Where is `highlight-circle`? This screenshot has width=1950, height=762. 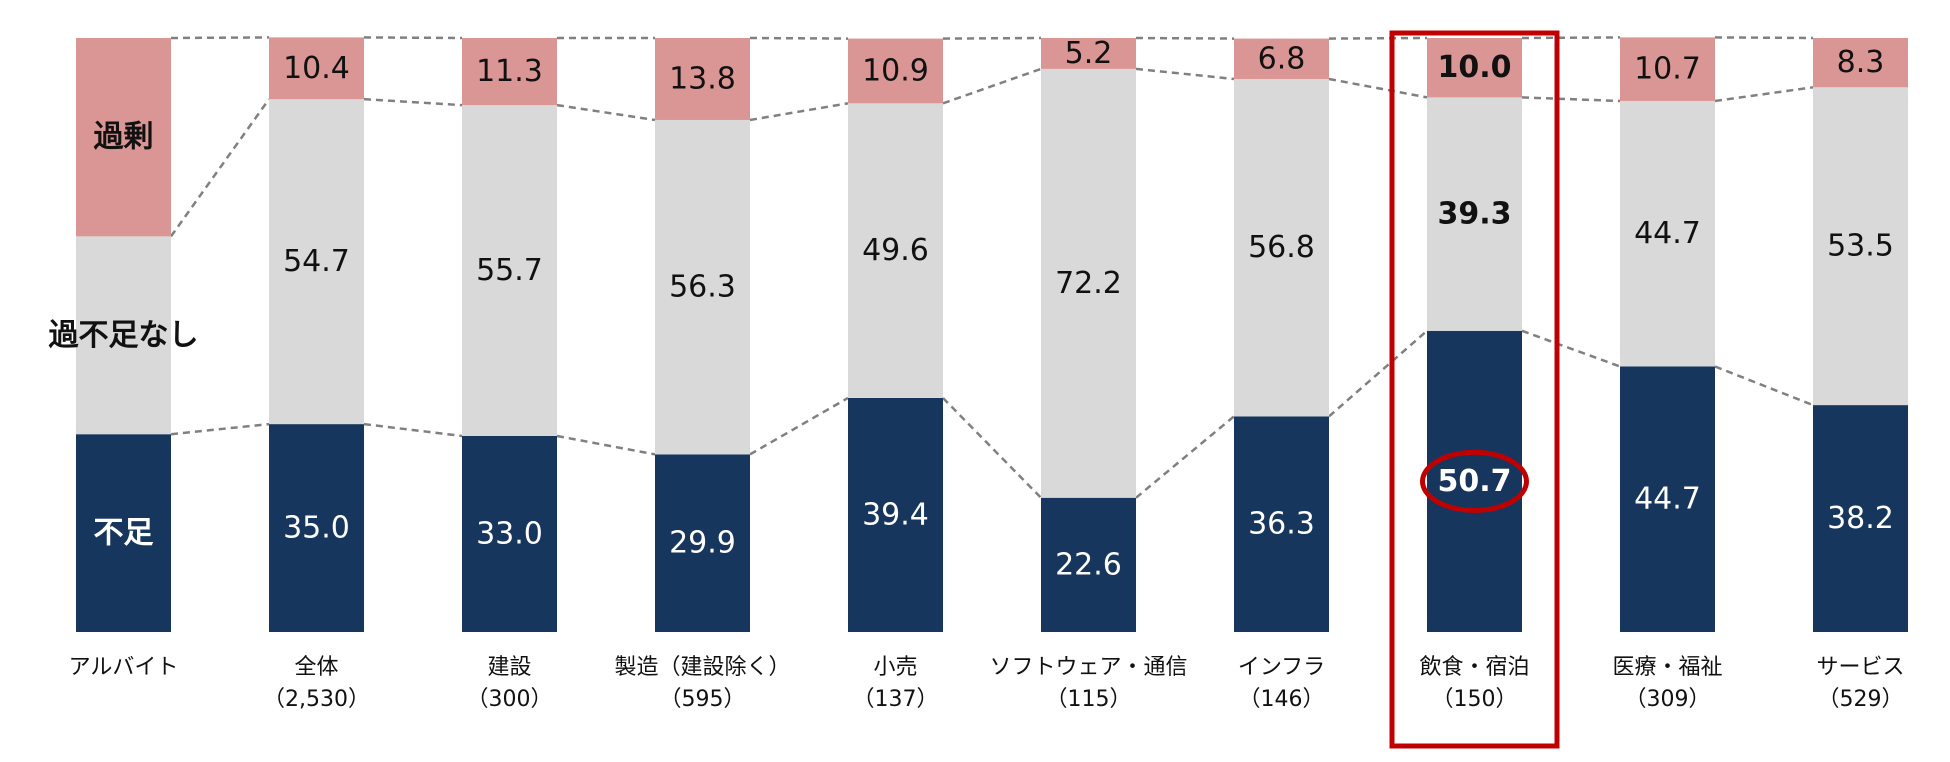 highlight-circle is located at coordinates (1474, 481).